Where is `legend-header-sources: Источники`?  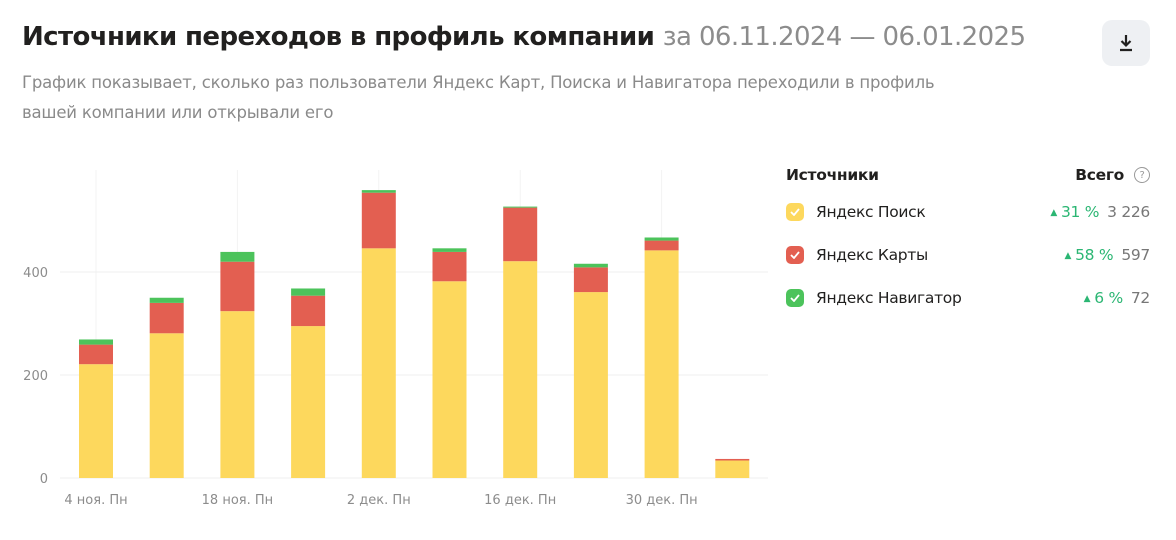 legend-header-sources: Источники is located at coordinates (832, 175).